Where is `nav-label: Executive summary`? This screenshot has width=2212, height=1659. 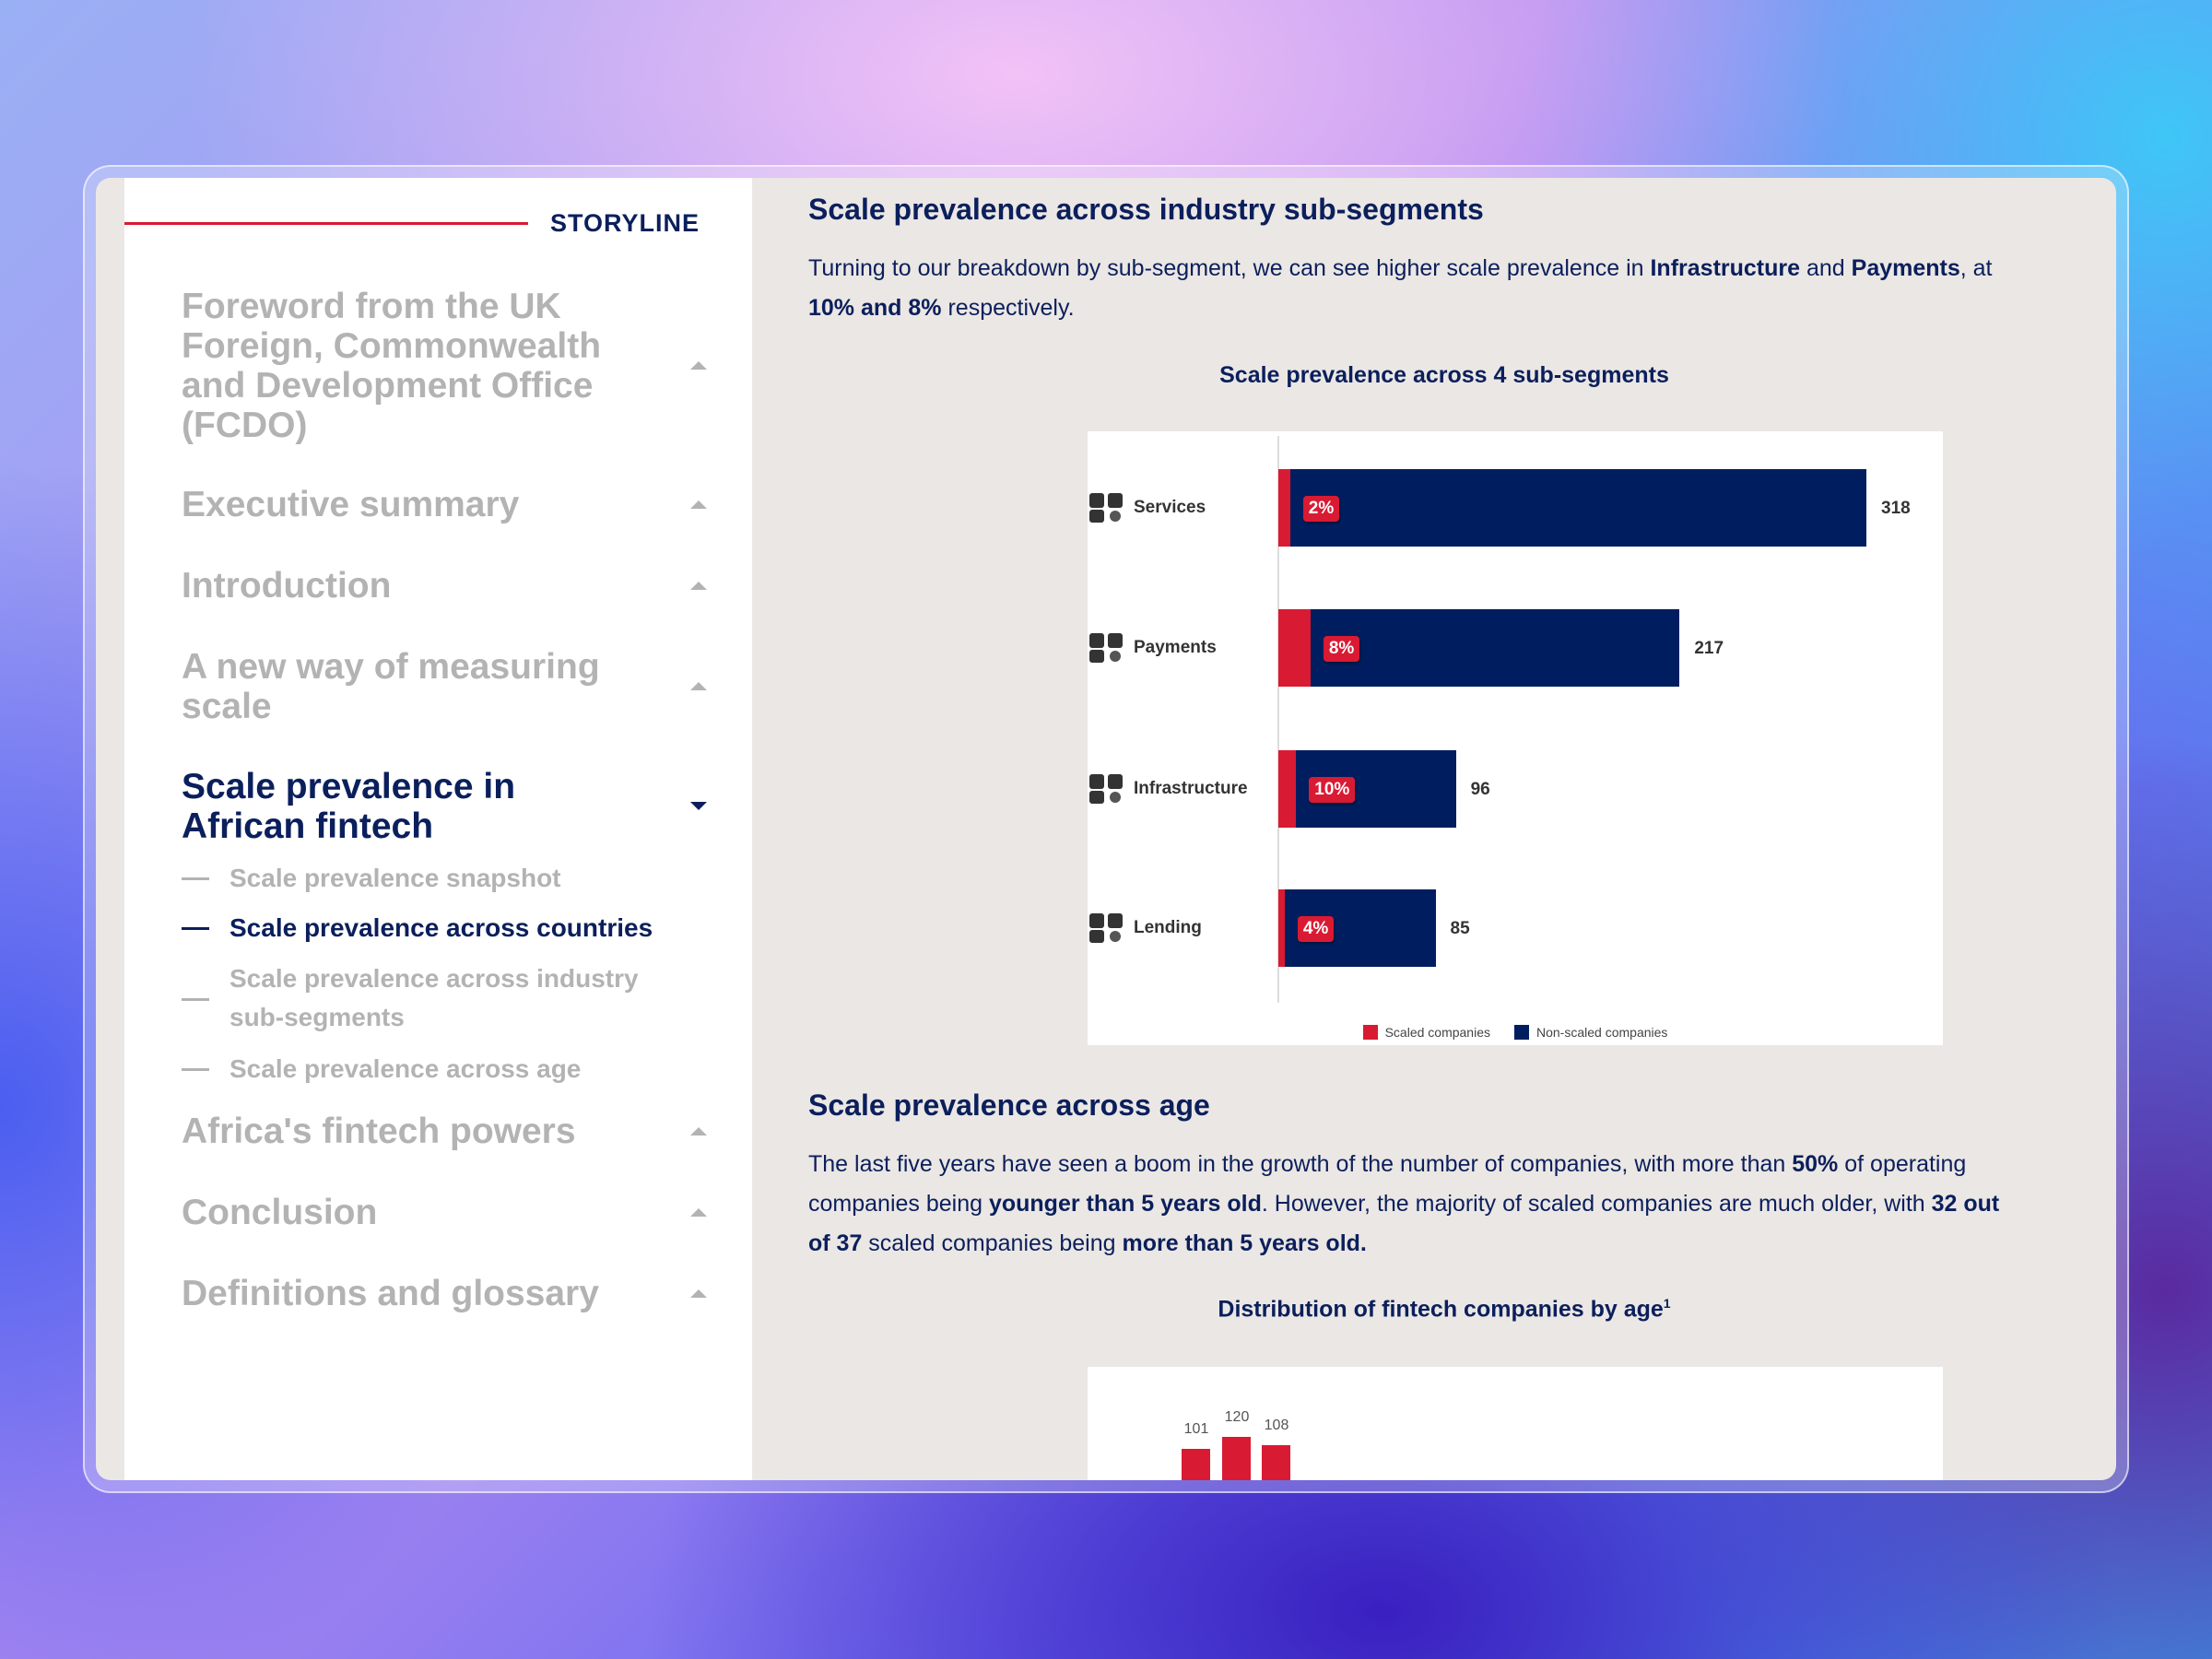 nav-label: Executive summary is located at coordinates (351, 504).